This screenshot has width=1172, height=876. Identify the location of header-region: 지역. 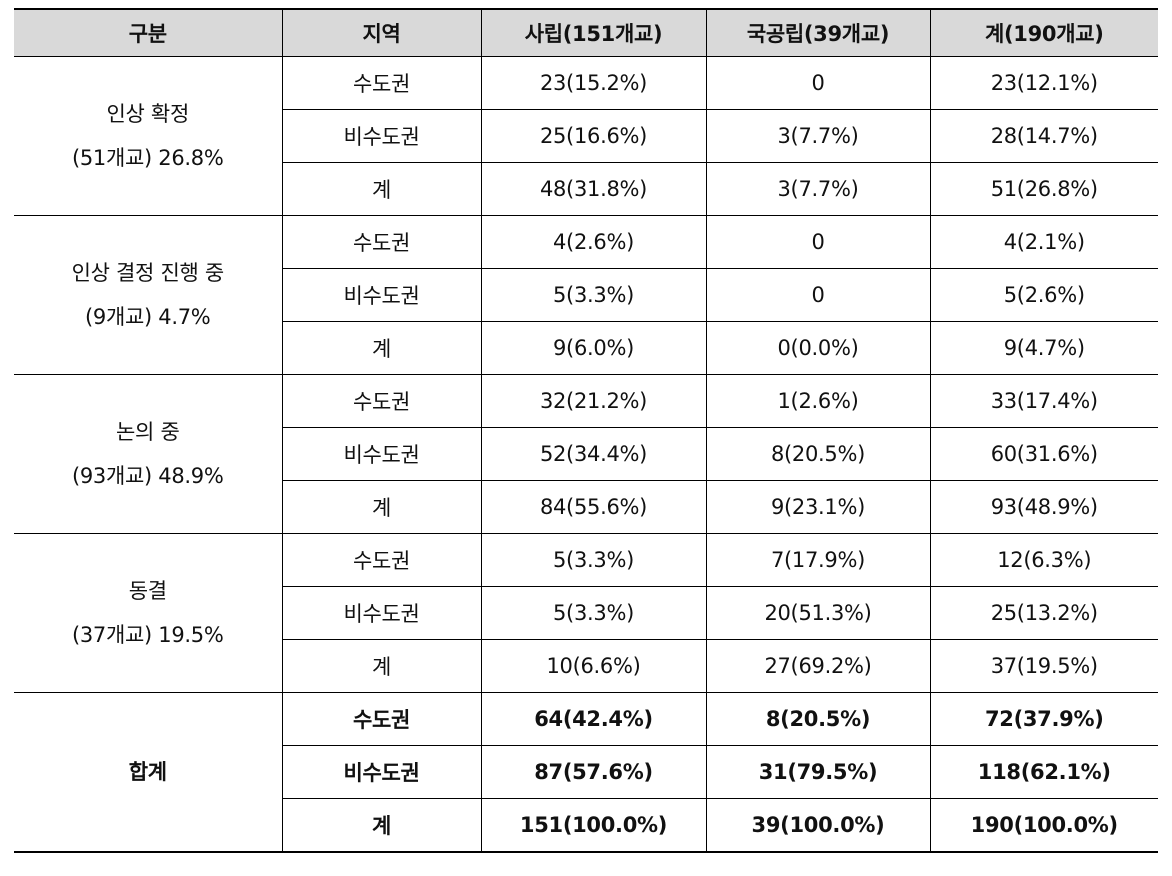
(381, 32).